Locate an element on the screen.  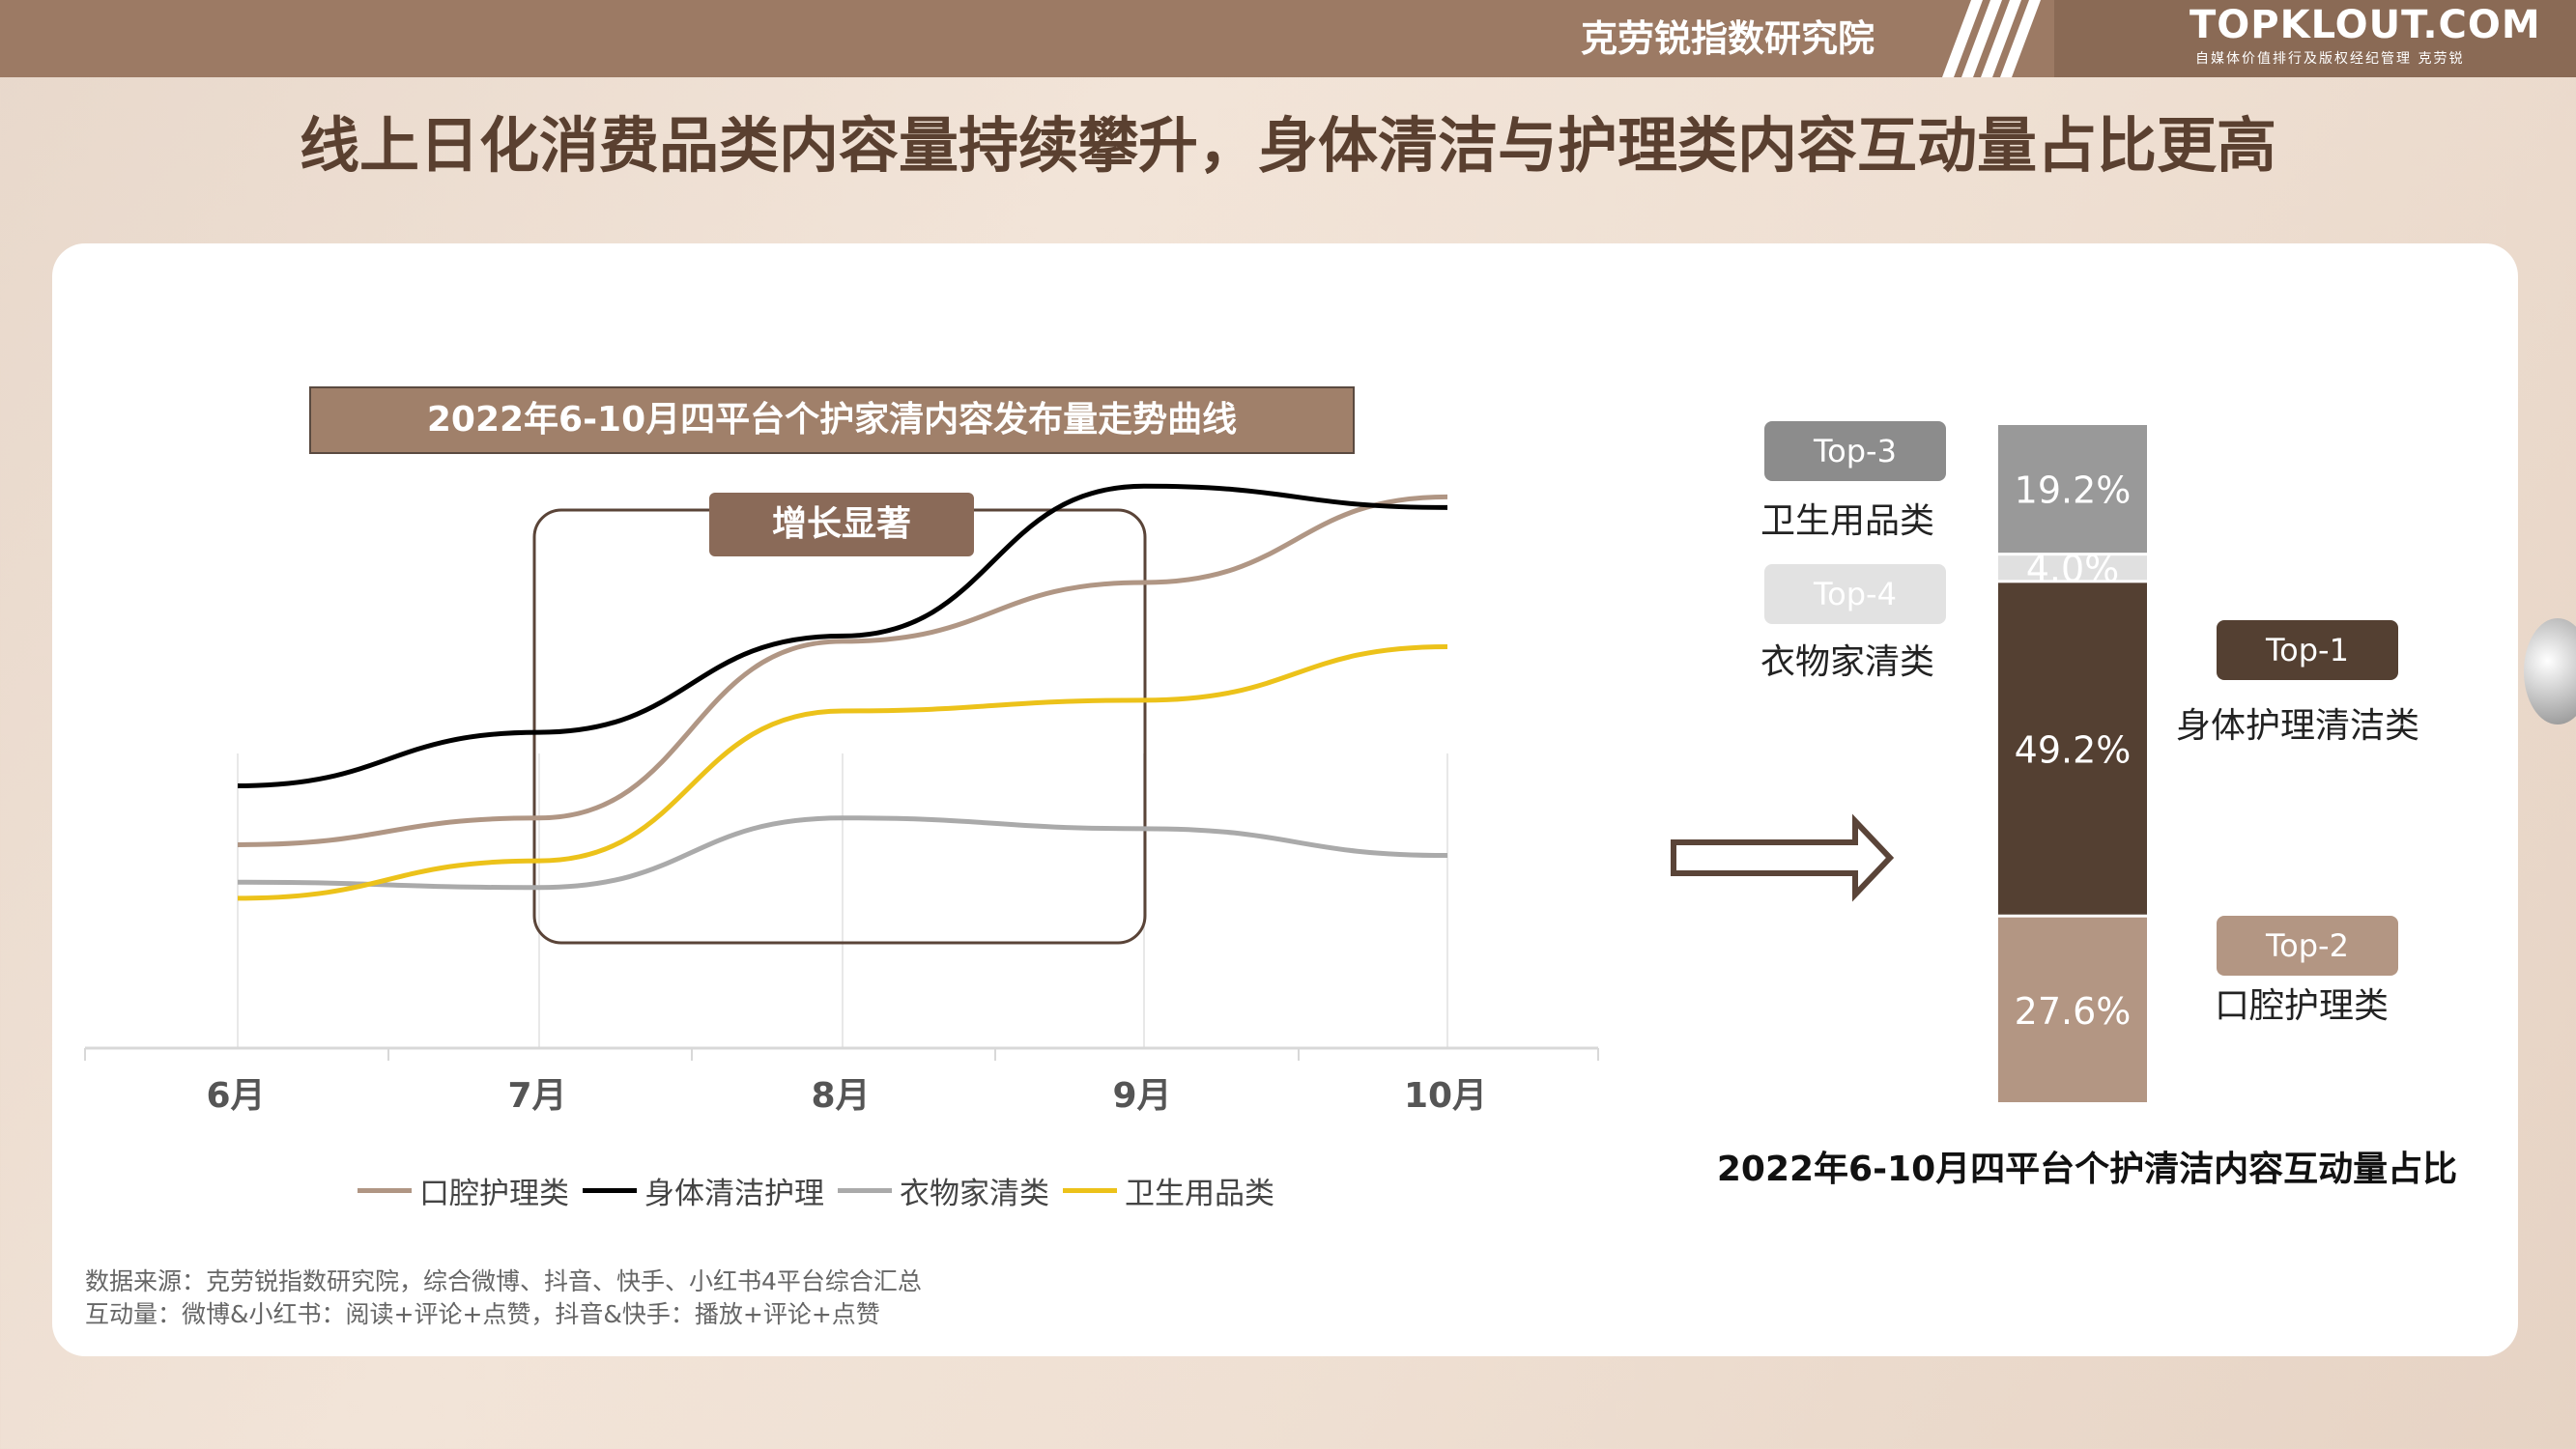
bar-segment-label-clothing: 4.0% is located at coordinates (2073, 569).